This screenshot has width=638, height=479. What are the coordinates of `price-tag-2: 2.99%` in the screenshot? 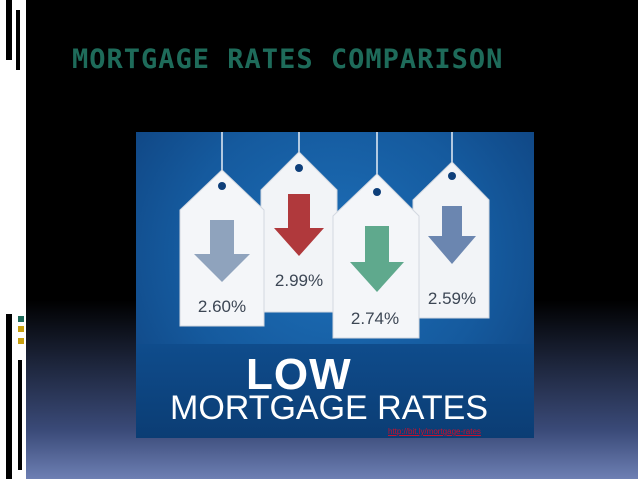 It's located at (299, 232).